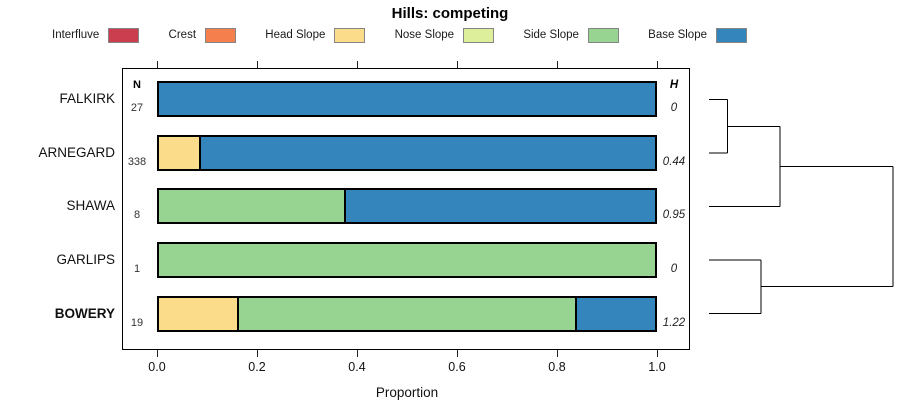 The image size is (900, 420). What do you see at coordinates (801, 206) in the screenshot?
I see `dendrogram` at bounding box center [801, 206].